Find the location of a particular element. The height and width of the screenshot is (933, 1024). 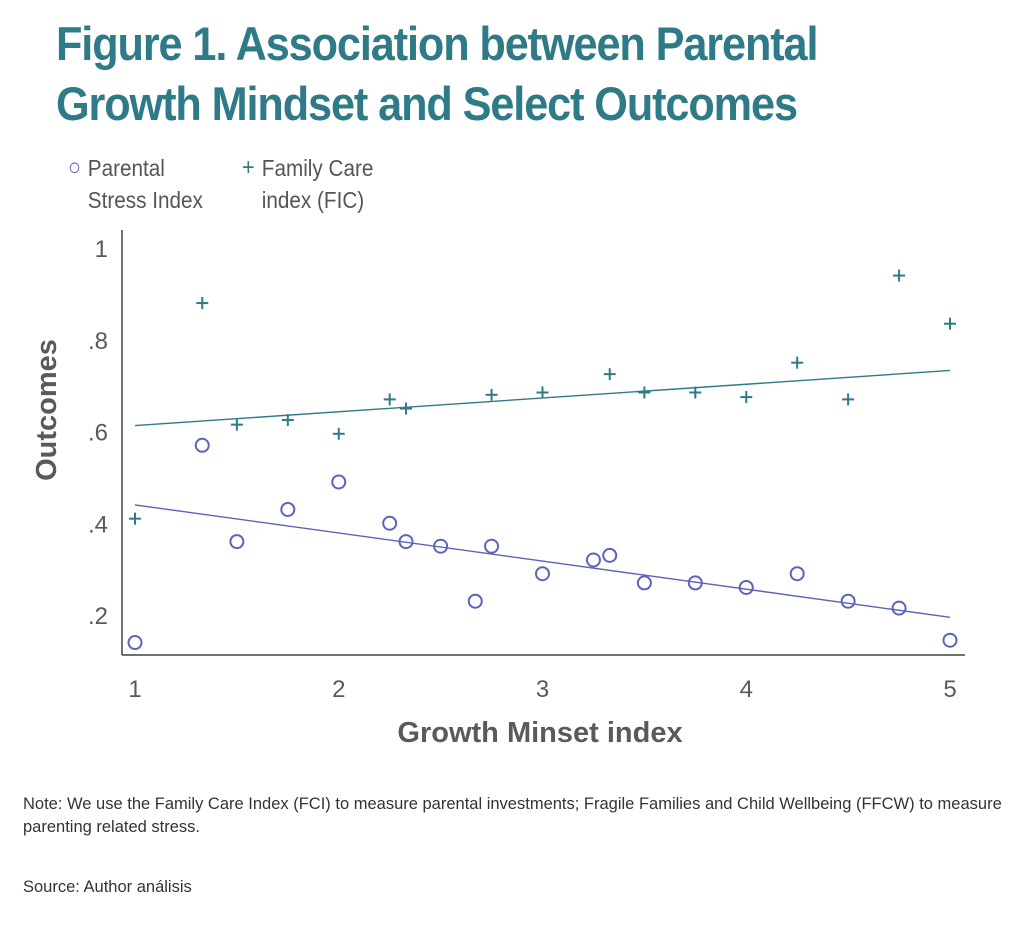

legend-label-line-2: index (FIC) is located at coordinates (313, 200).